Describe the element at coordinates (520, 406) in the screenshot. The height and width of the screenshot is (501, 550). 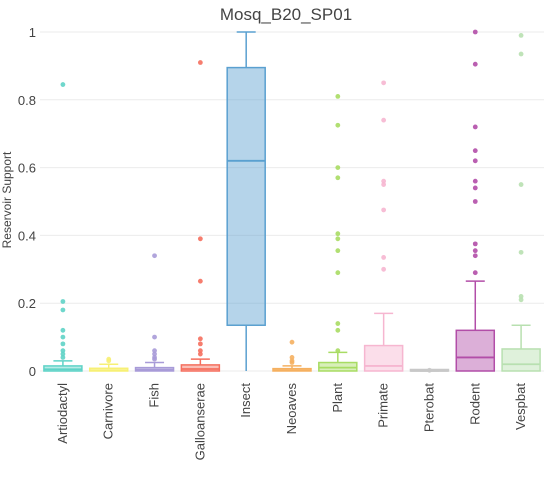
I see `x-tick-label: Vespbat` at that location.